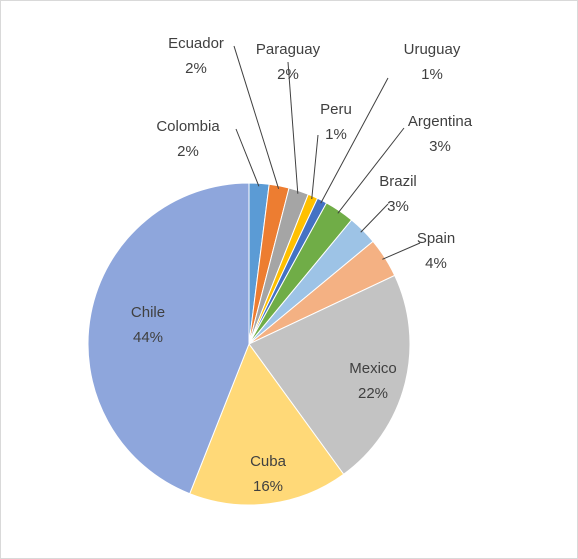  Describe the element at coordinates (436, 263) in the screenshot. I see `value-label: 4%` at that location.